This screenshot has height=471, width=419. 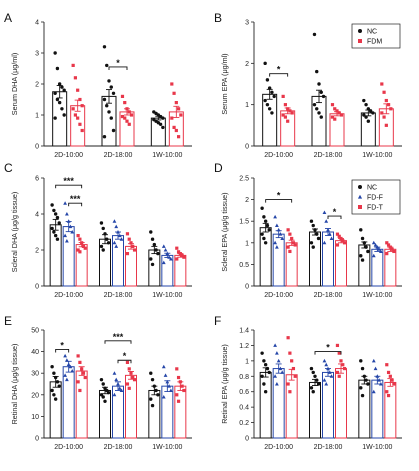 What do you see at coordinates (224, 231) in the screenshot?
I see `y-axis-label: Scleral EPA (μg/g tissue)` at bounding box center [224, 231].